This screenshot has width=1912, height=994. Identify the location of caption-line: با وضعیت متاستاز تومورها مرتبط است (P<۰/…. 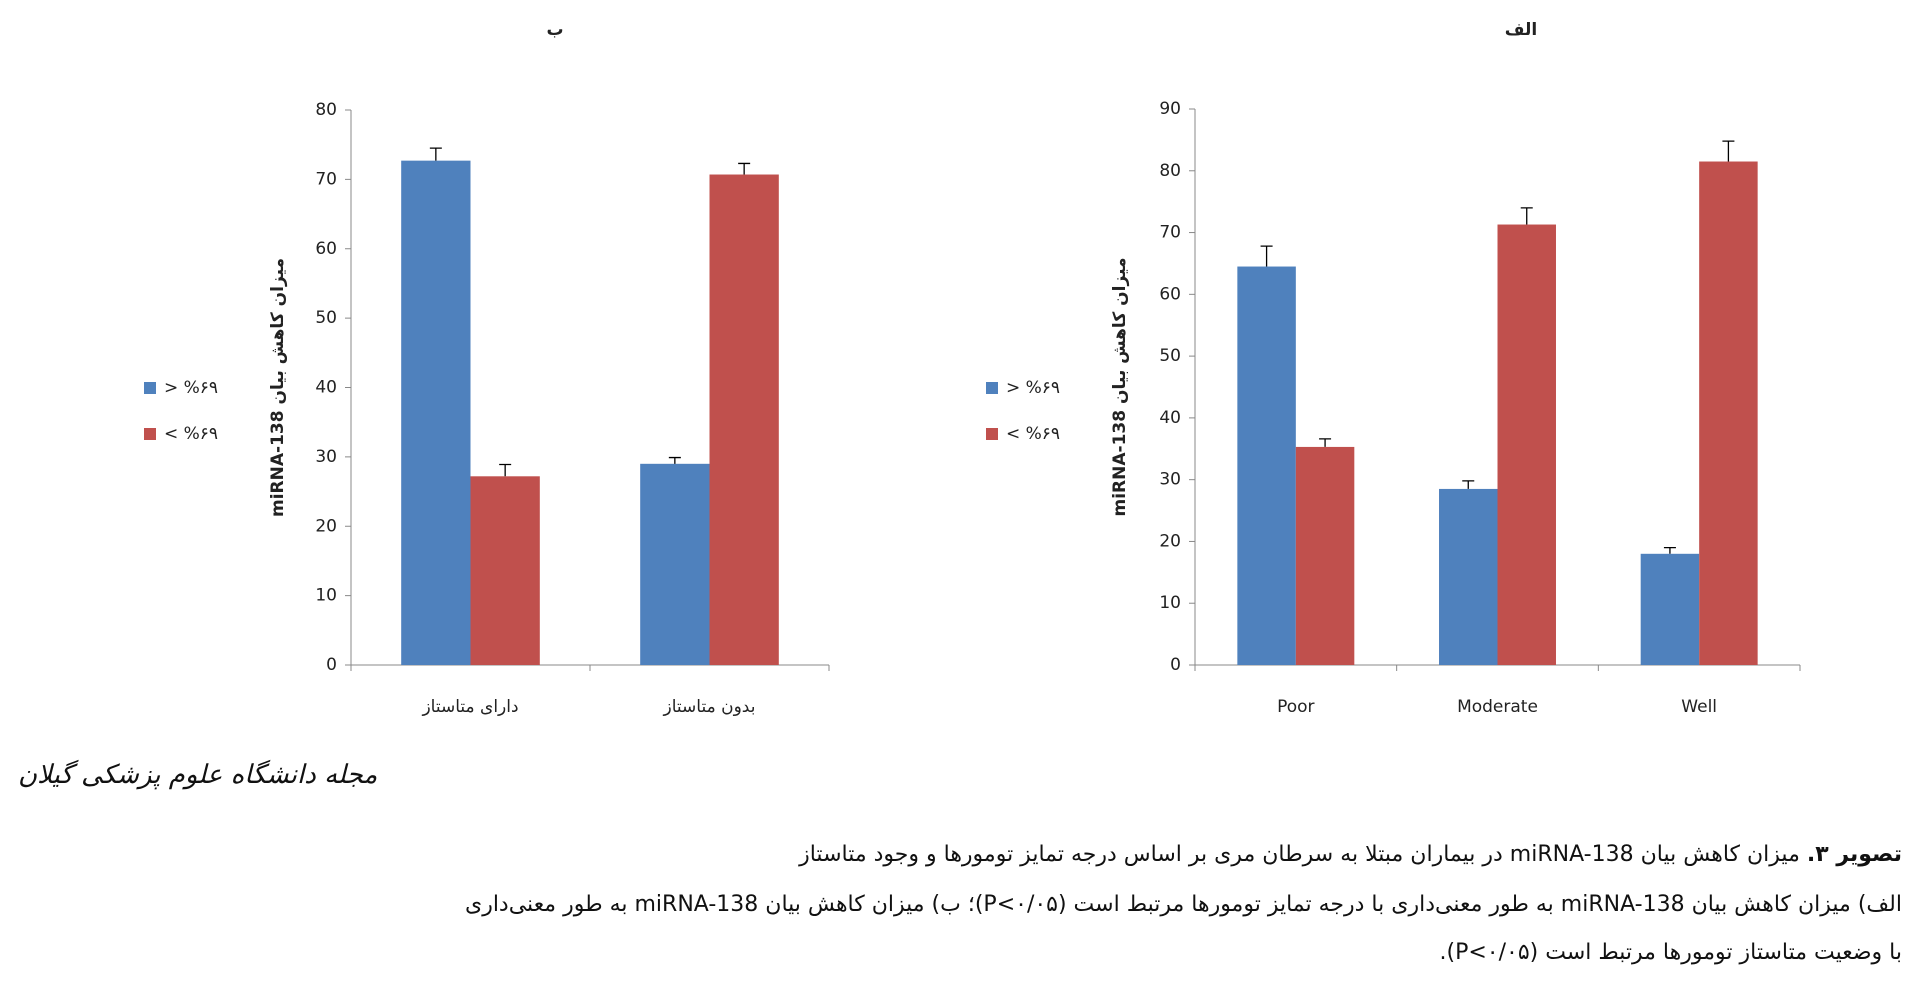
(1670, 952).